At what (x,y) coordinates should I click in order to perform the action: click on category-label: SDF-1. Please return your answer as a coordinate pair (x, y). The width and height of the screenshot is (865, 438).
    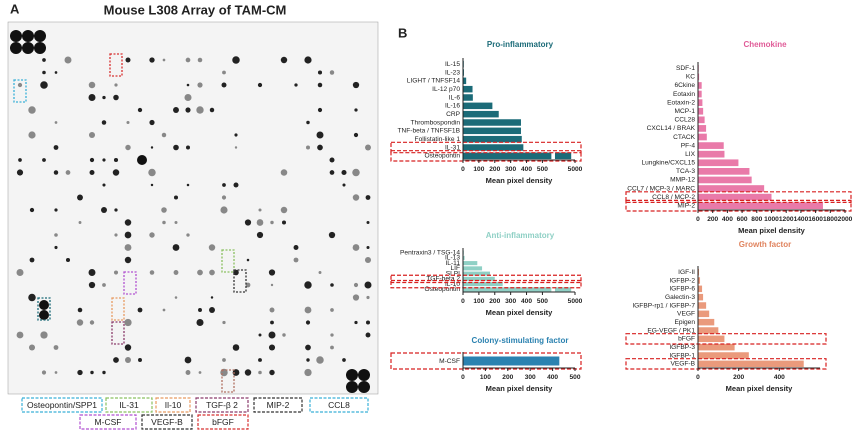
    Looking at the image, I should click on (685, 68).